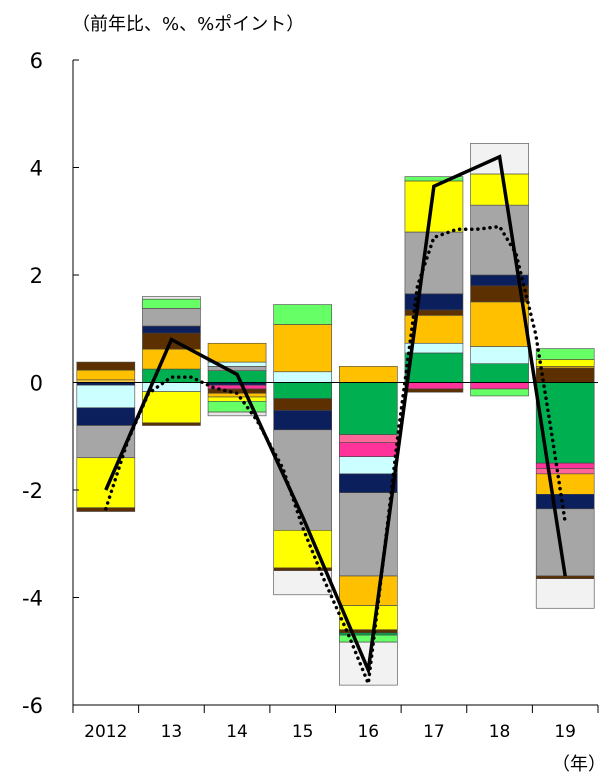  Describe the element at coordinates (36, 169) in the screenshot. I see `y-tick-label: 4` at that location.